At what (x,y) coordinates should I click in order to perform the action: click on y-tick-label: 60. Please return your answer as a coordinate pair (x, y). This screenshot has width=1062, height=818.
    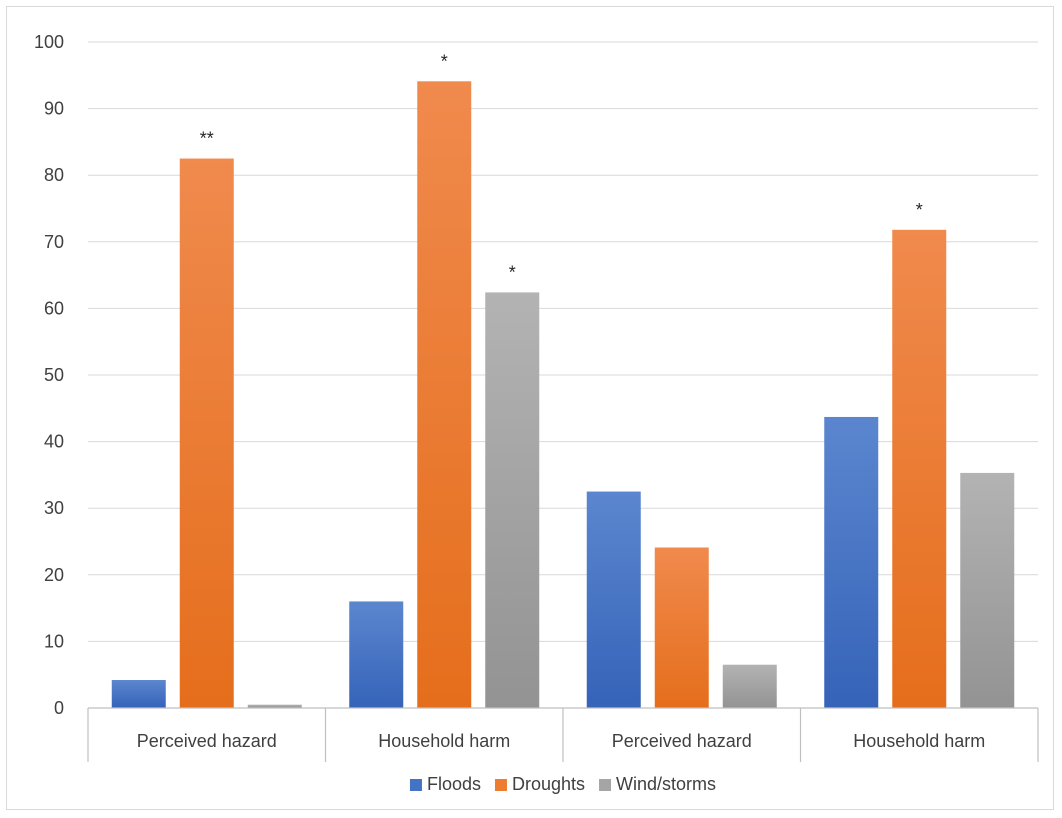
    Looking at the image, I should click on (54, 308).